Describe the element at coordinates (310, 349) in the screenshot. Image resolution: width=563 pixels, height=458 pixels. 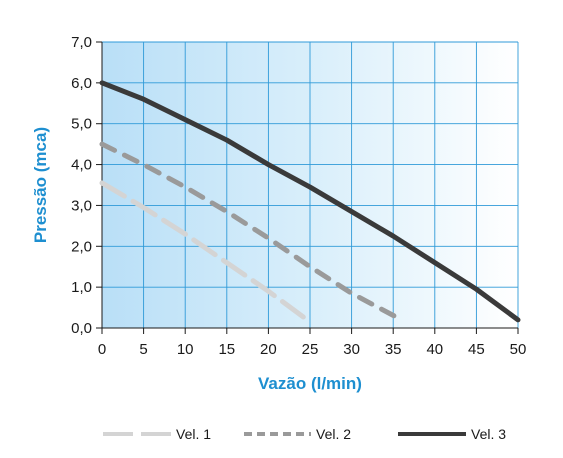
I see `x-tick-label-5: 25` at that location.